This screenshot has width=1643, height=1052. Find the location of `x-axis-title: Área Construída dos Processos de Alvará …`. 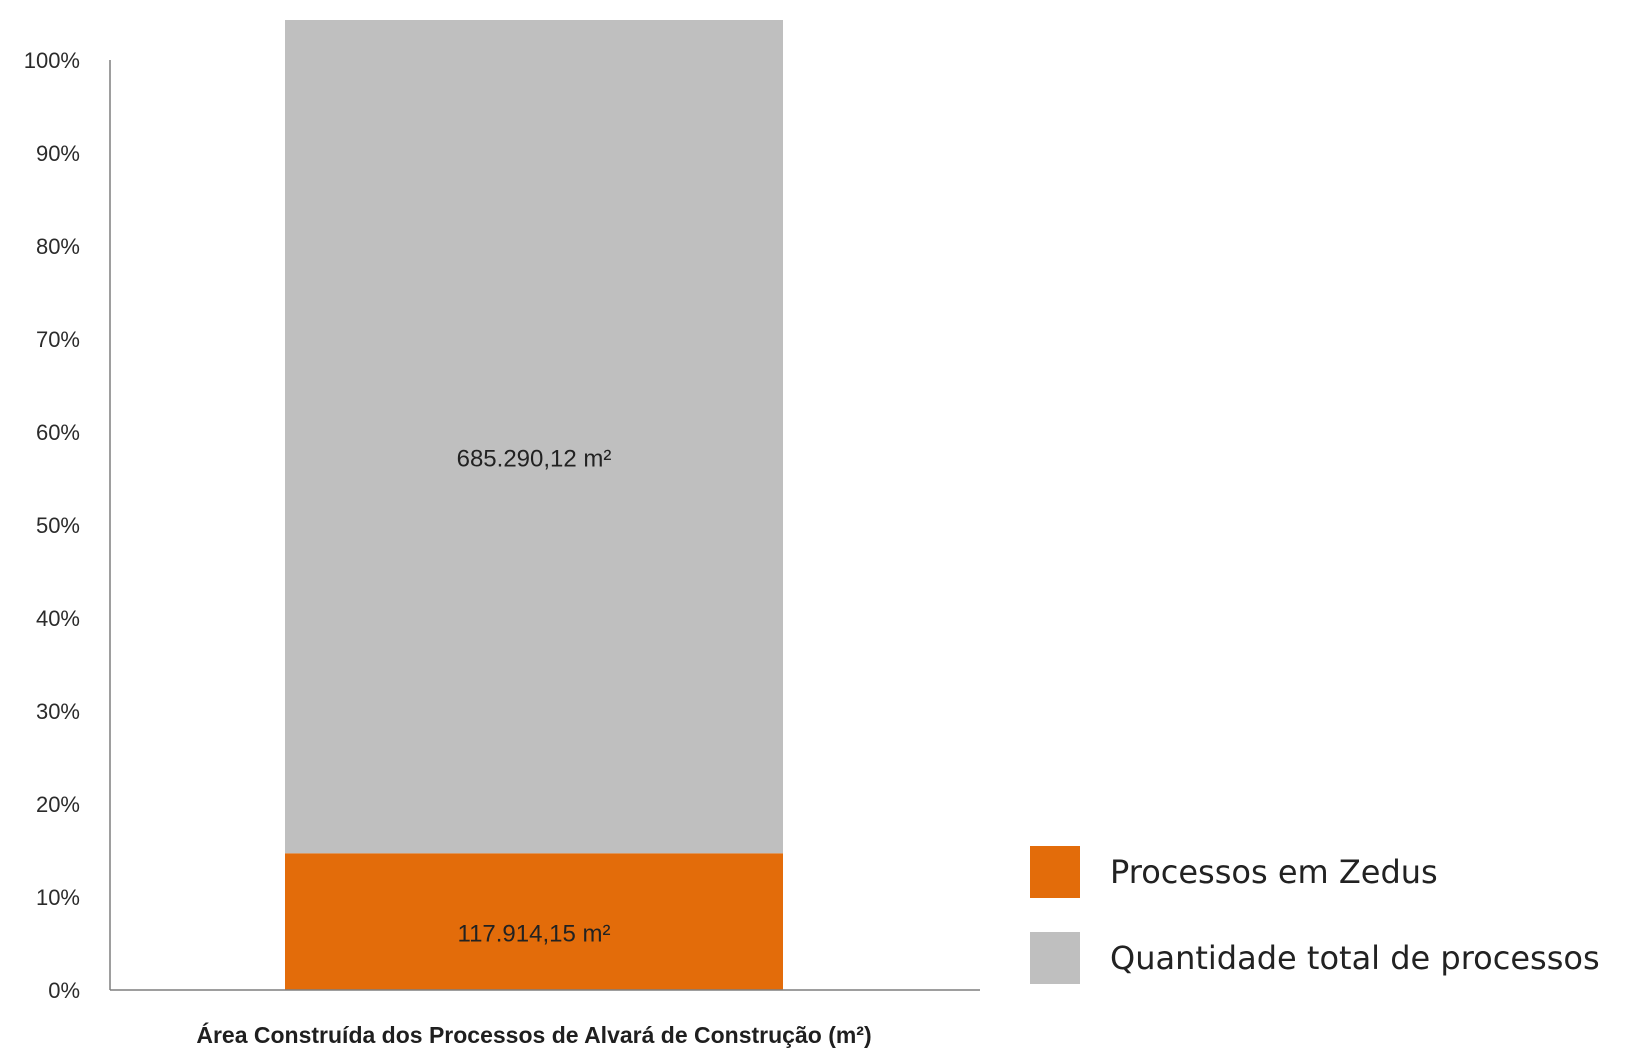

x-axis-title: Área Construída dos Processos de Alvará … is located at coordinates (533, 1034).